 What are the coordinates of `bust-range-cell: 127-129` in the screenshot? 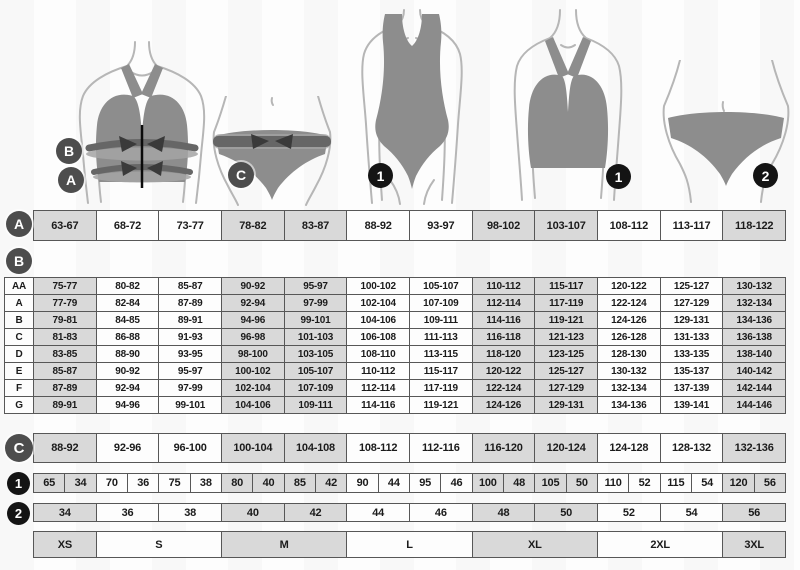 It's located at (566, 388).